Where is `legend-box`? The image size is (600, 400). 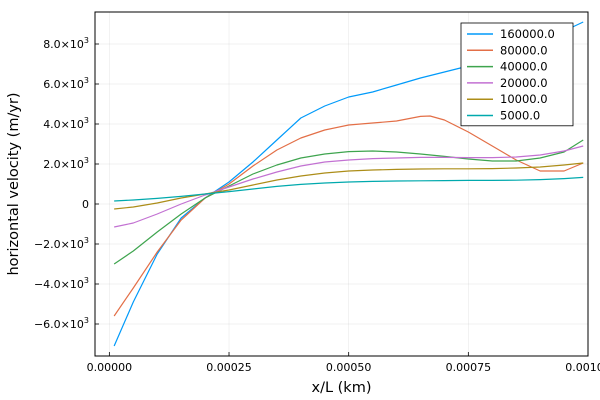 legend-box is located at coordinates (517, 74).